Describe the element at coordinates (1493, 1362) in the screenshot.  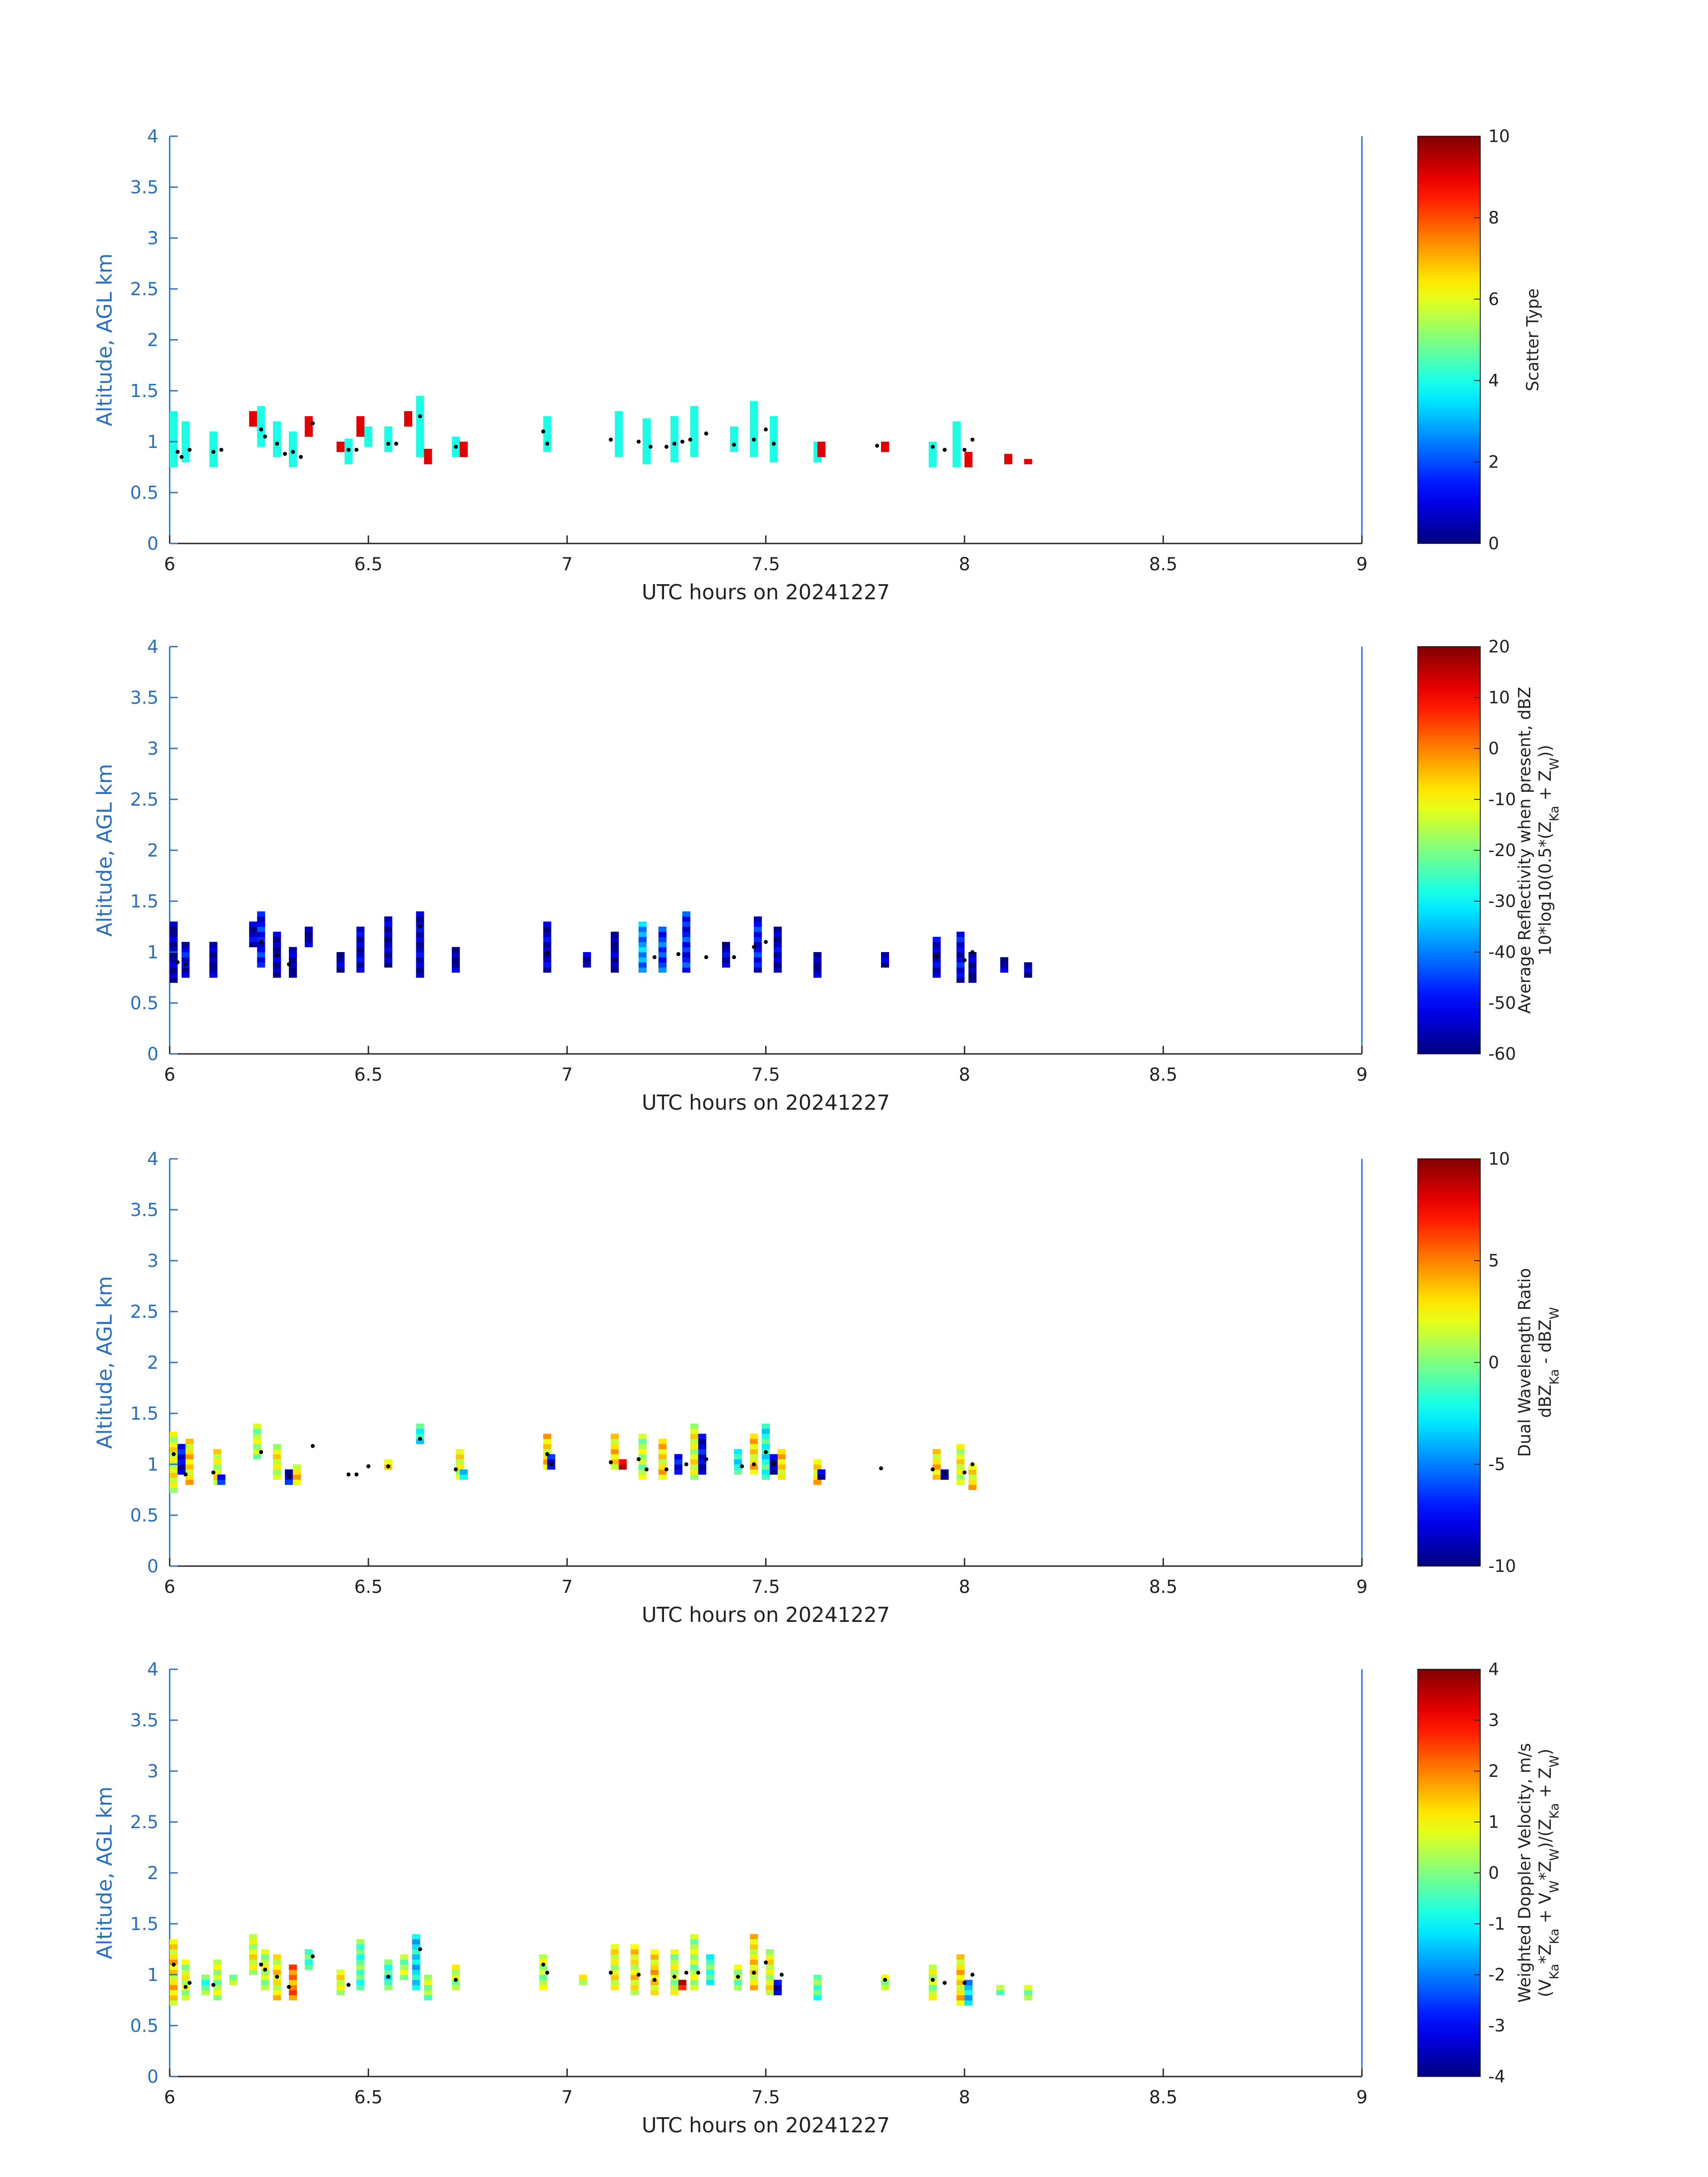
I see `colorbar-tick-label: 0` at that location.